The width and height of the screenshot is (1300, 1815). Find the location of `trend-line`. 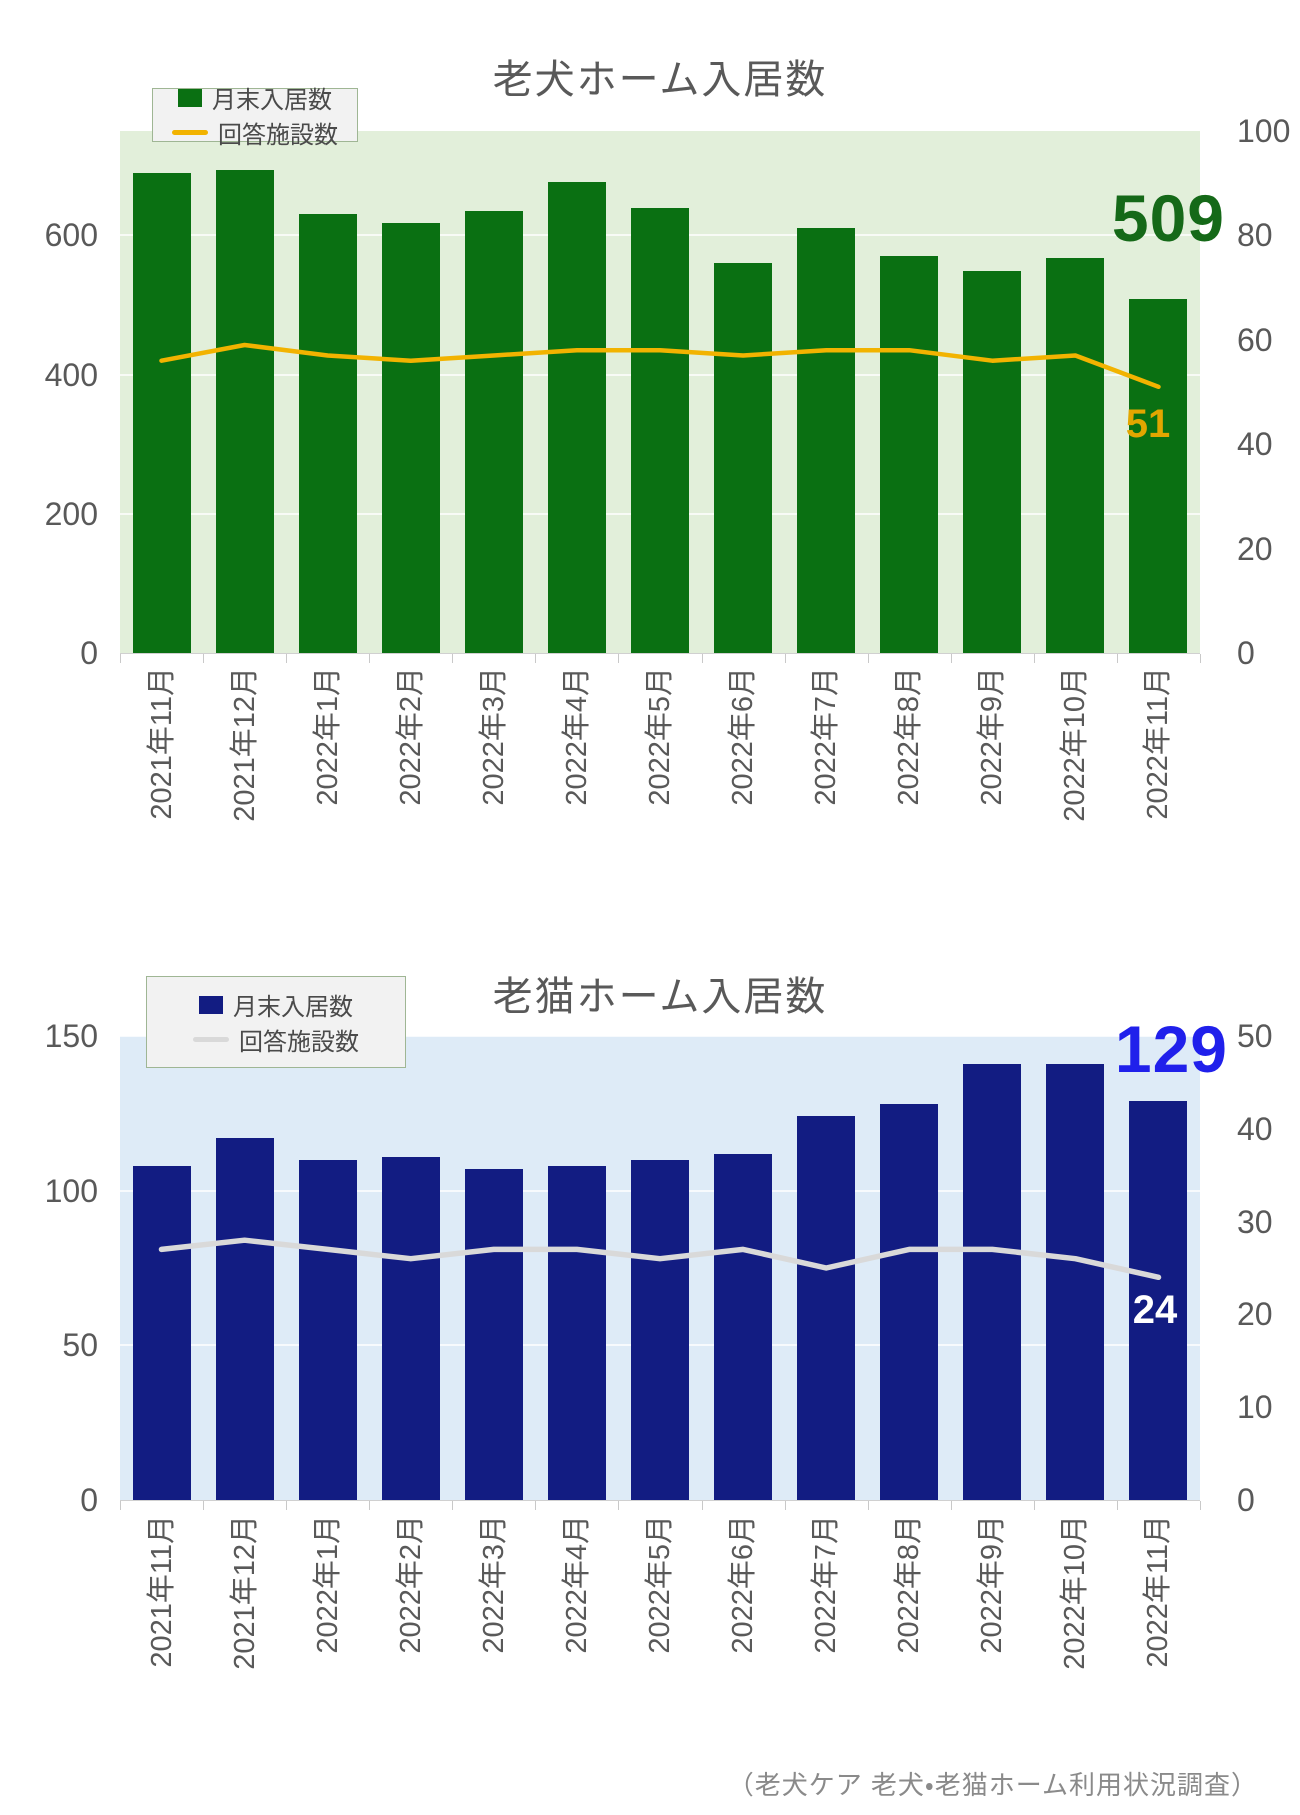

trend-line is located at coordinates (660, 366).